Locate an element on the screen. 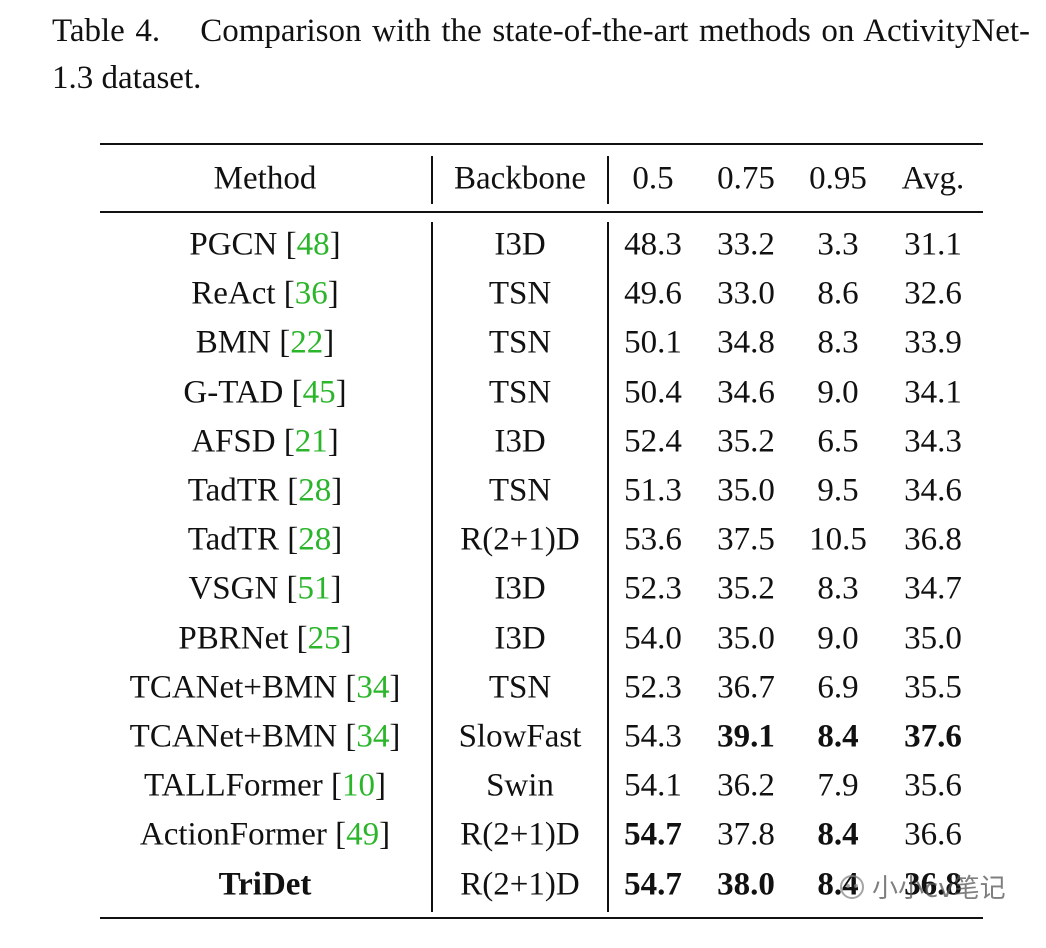 This screenshot has width=1046, height=948. citation: 51 is located at coordinates (314, 588).